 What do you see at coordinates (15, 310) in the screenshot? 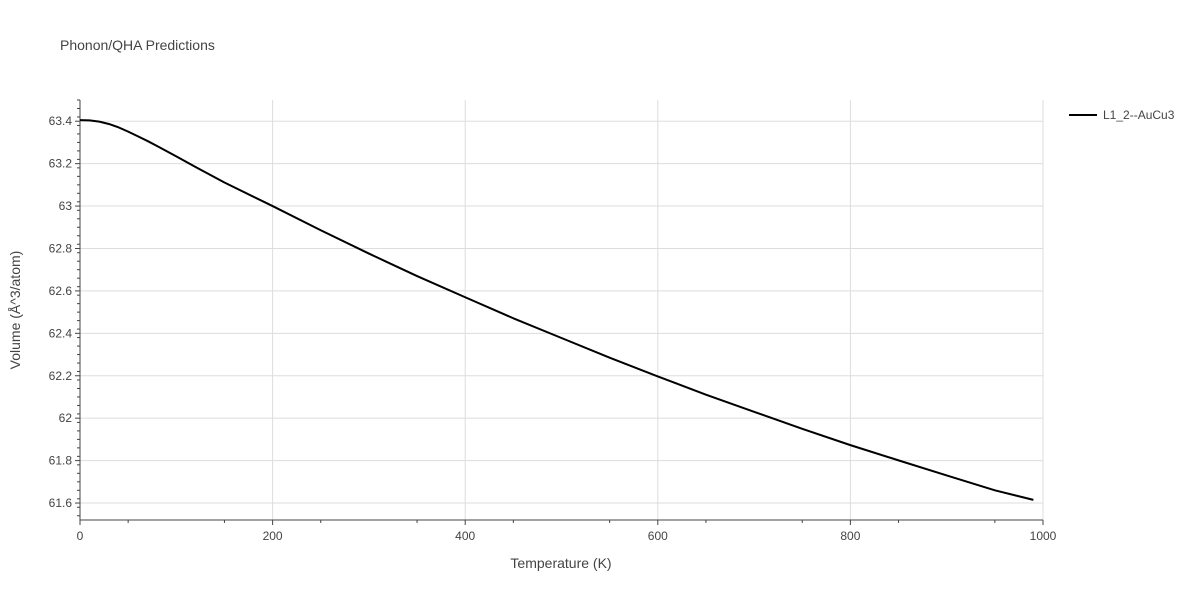
I see `y-axis-title: Volume (Å^3/atom)` at bounding box center [15, 310].